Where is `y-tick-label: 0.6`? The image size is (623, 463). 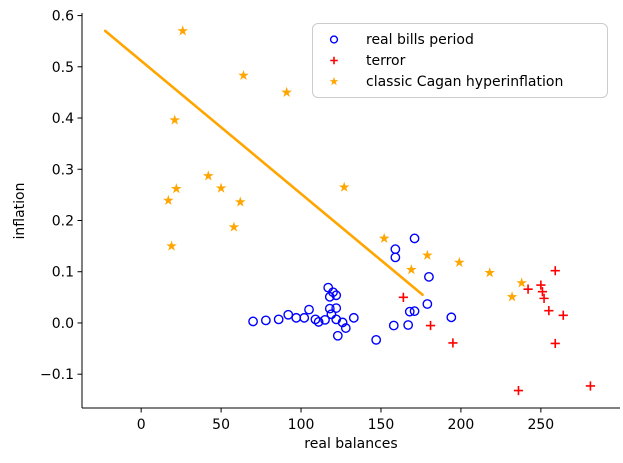 y-tick-label: 0.6 is located at coordinates (63, 17).